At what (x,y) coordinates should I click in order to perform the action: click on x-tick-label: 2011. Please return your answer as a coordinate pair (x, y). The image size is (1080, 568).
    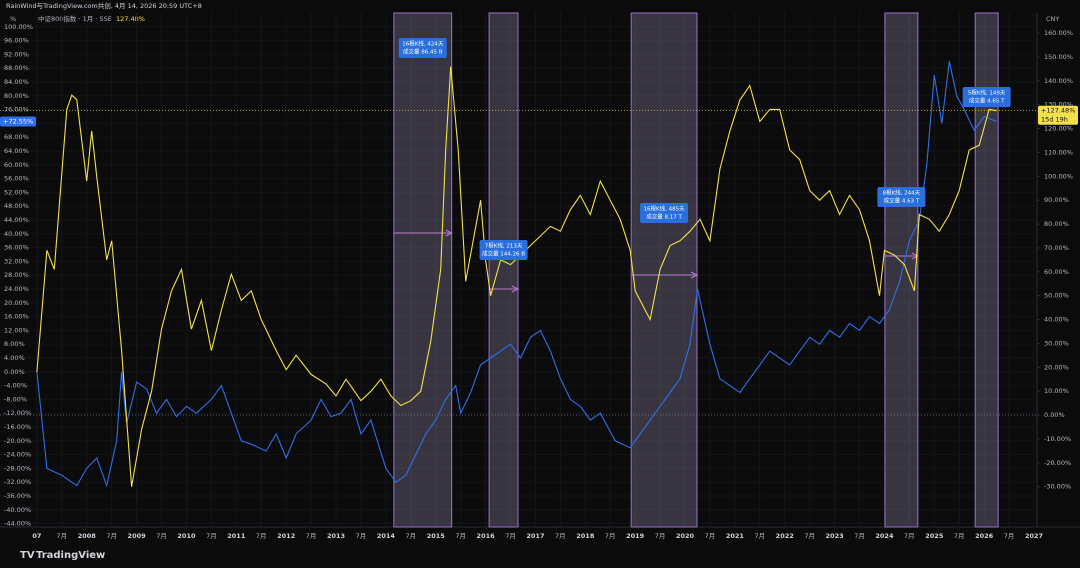
    Looking at the image, I should click on (236, 536).